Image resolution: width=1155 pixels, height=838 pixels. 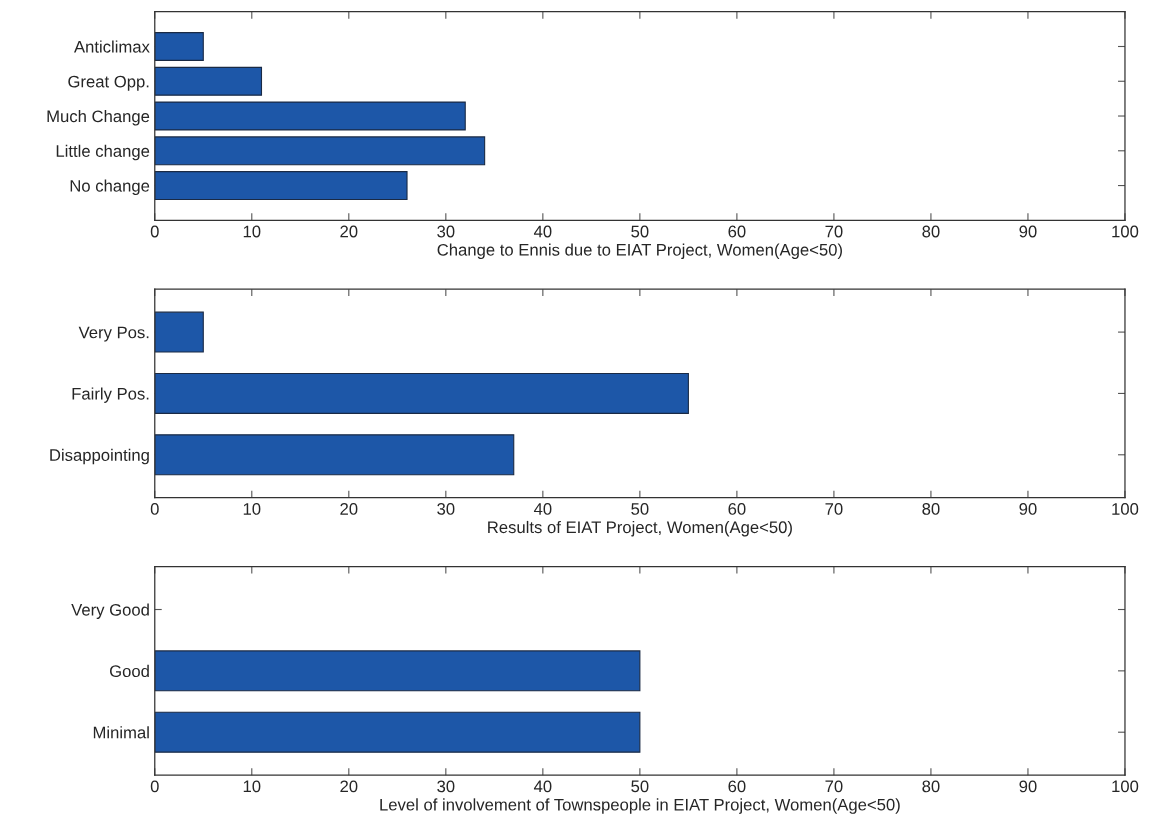 I want to click on y-tick-label: Good, so click(x=129, y=671).